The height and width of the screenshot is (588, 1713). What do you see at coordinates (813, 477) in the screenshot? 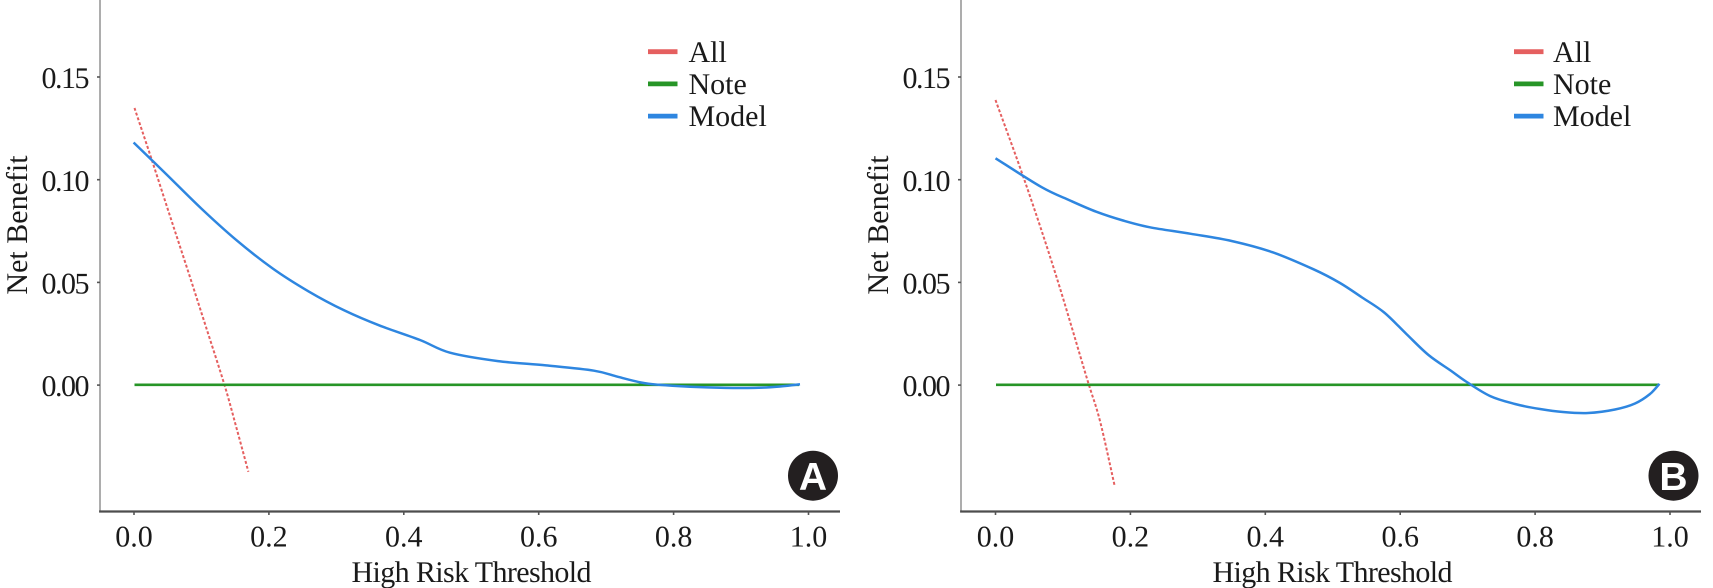
I see `svg-text: A` at bounding box center [813, 477].